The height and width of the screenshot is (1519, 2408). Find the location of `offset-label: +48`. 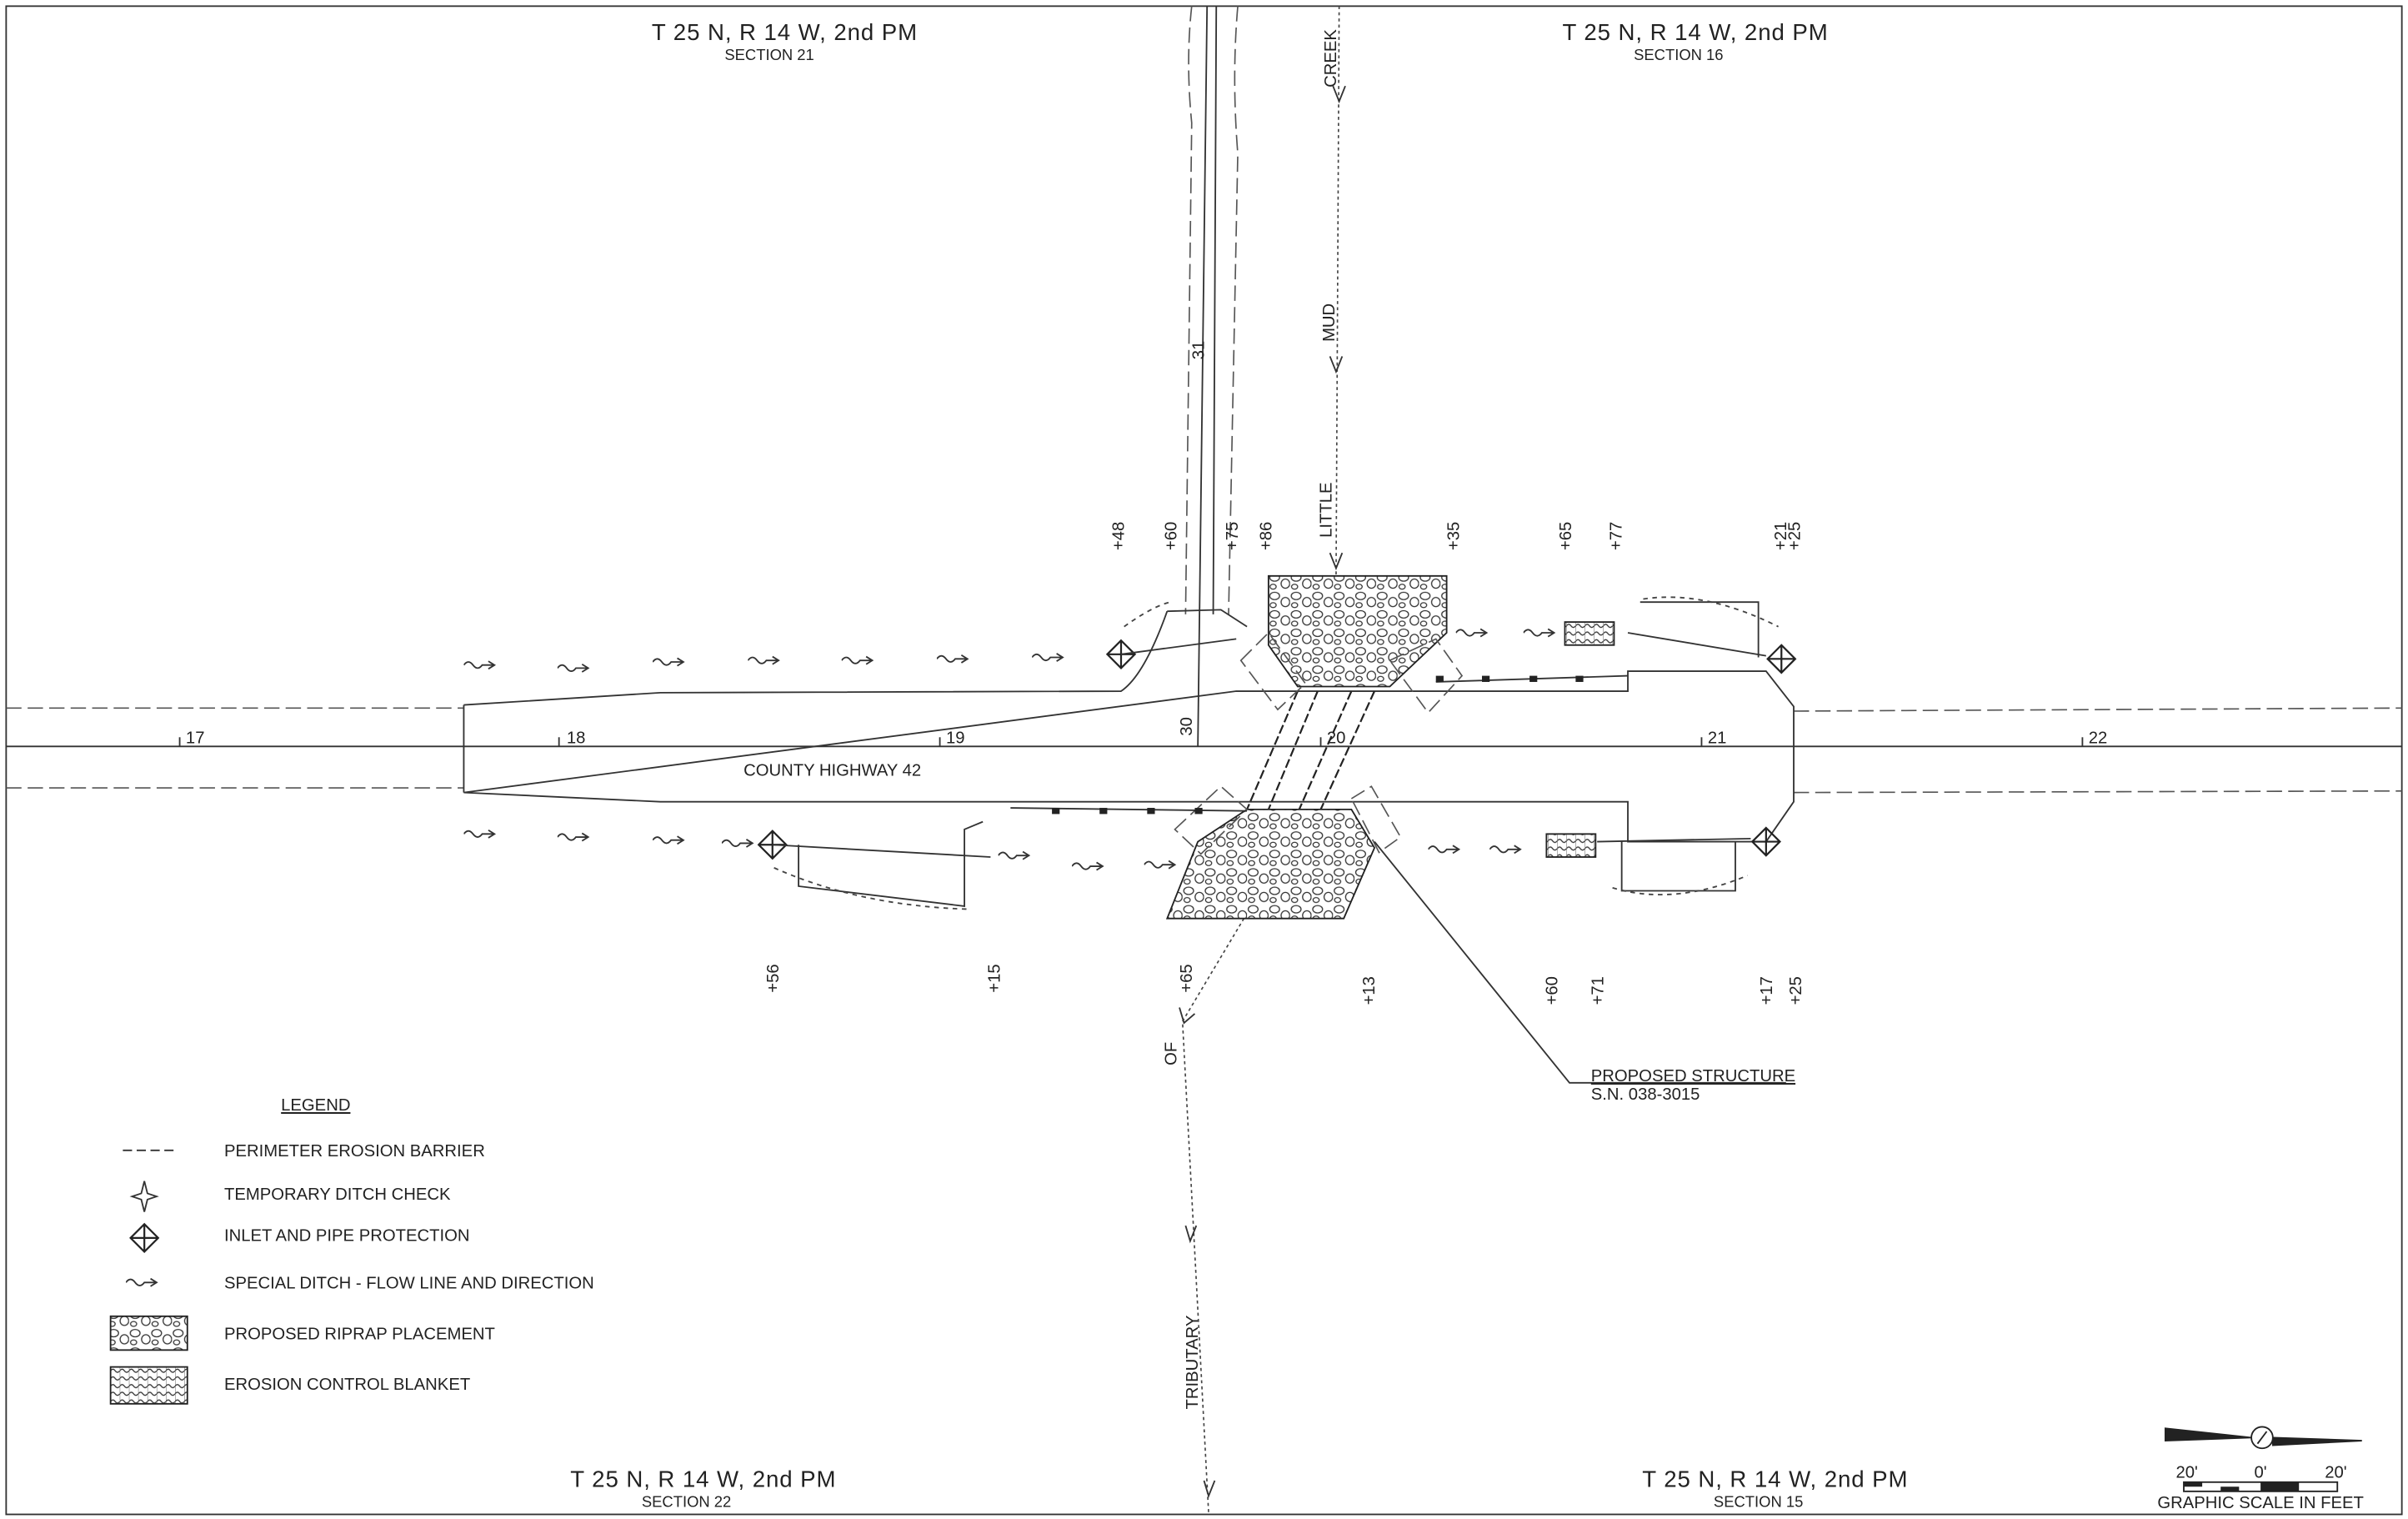

offset-label: +48 is located at coordinates (1119, 536).